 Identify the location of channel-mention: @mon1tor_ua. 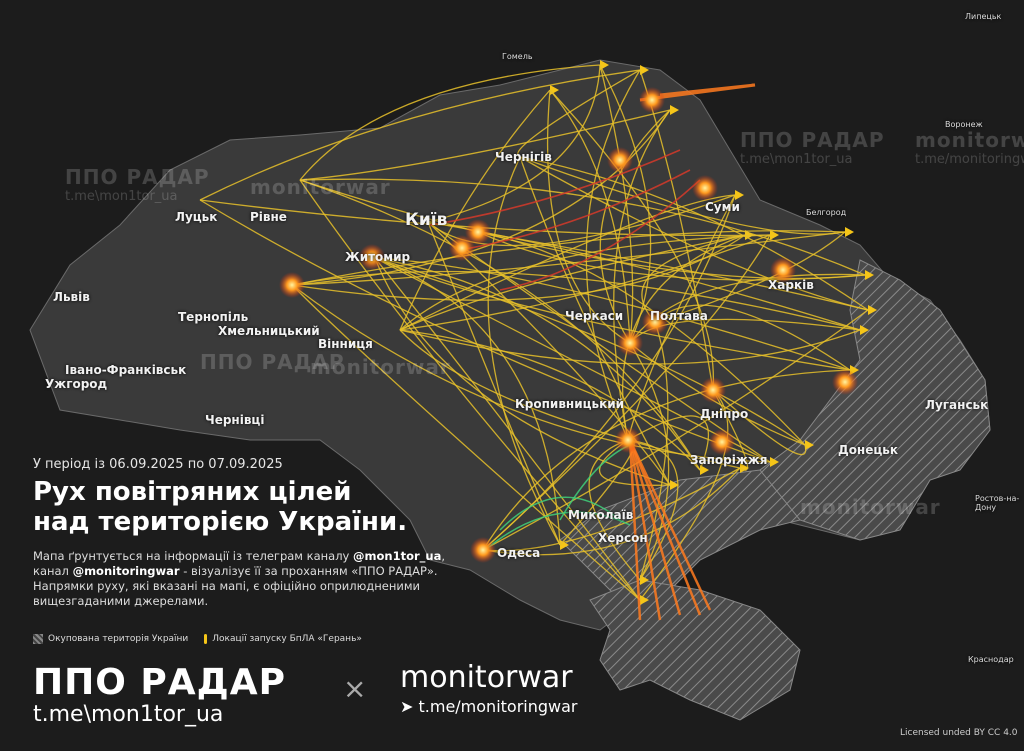
(397, 556).